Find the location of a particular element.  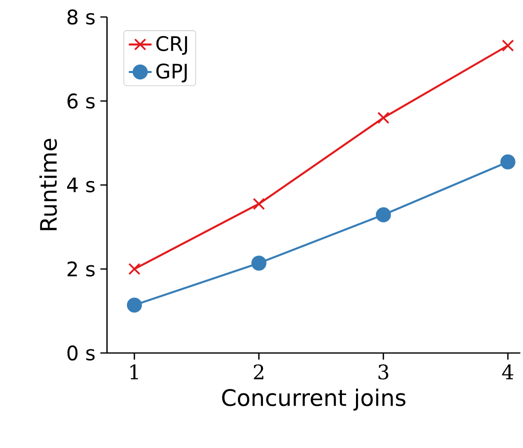

x-tick-label: 1 is located at coordinates (134, 372).